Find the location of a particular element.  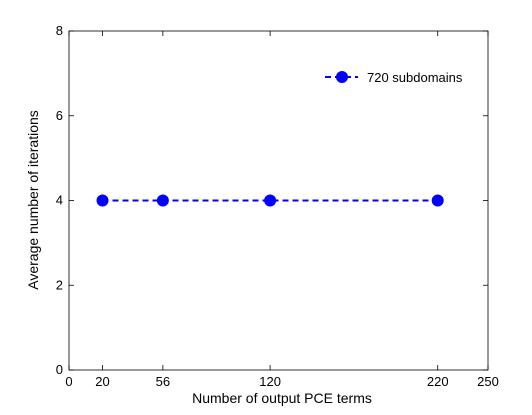

y-tick-label: 4 is located at coordinates (59, 200).